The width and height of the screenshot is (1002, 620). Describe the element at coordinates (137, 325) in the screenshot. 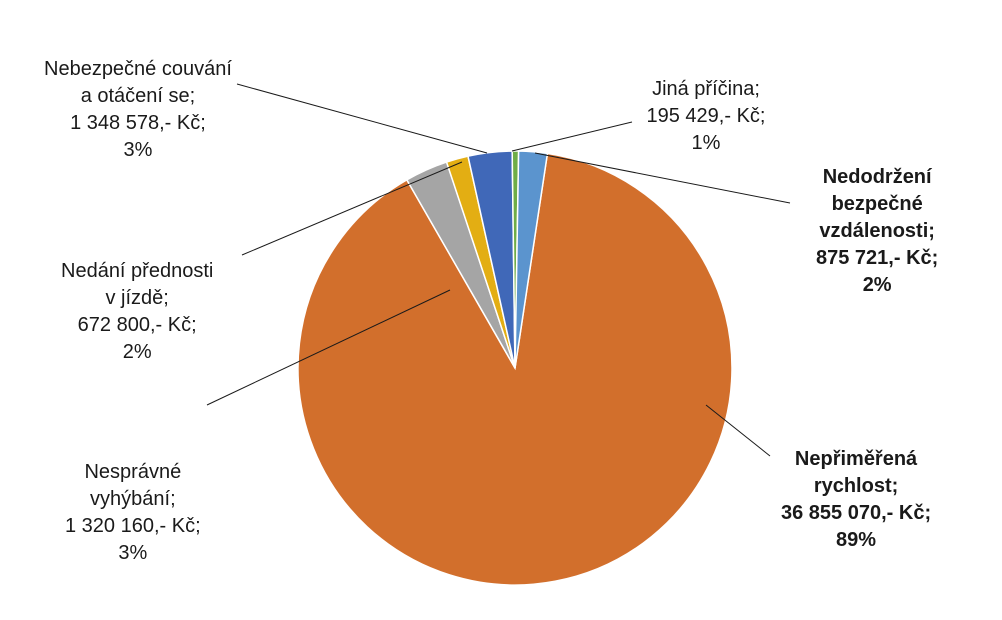

I see `data-label-line: 672 800,- Kč;` at that location.